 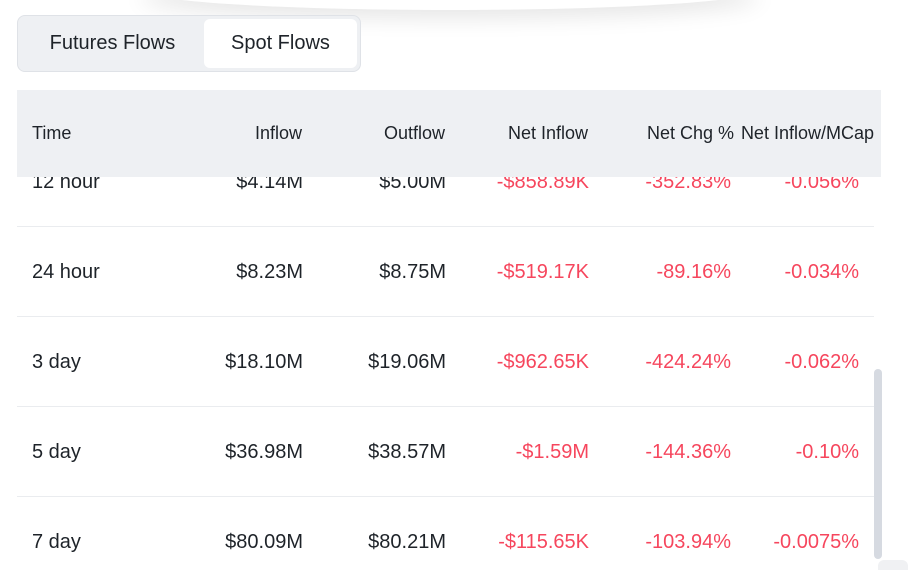 I want to click on header-net-inflow-mcap: Net Inflow/MCap, so click(x=807, y=133).